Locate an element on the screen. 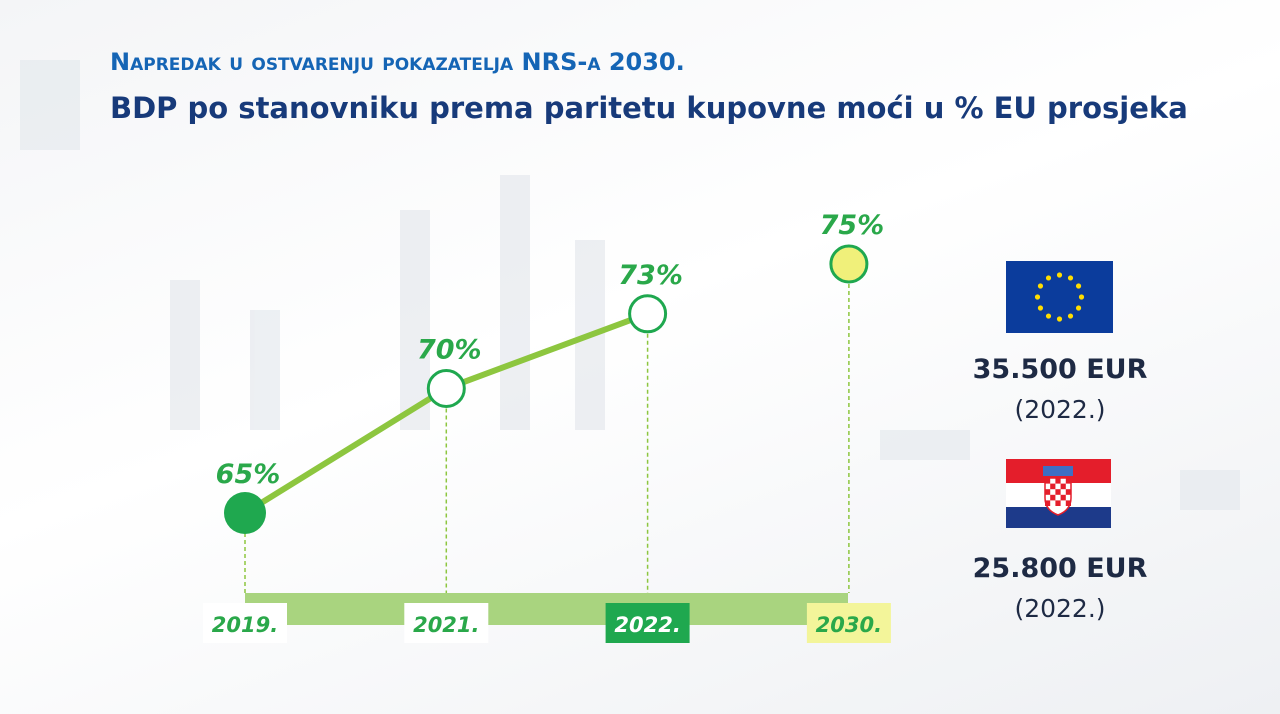 The height and width of the screenshot is (714, 1280). timeline-band is located at coordinates (546, 609).